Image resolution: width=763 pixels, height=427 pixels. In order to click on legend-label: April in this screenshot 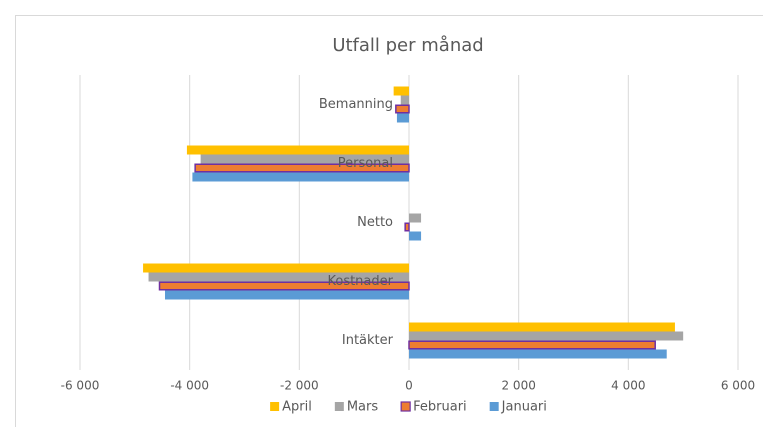, I will do `click(297, 407)`.